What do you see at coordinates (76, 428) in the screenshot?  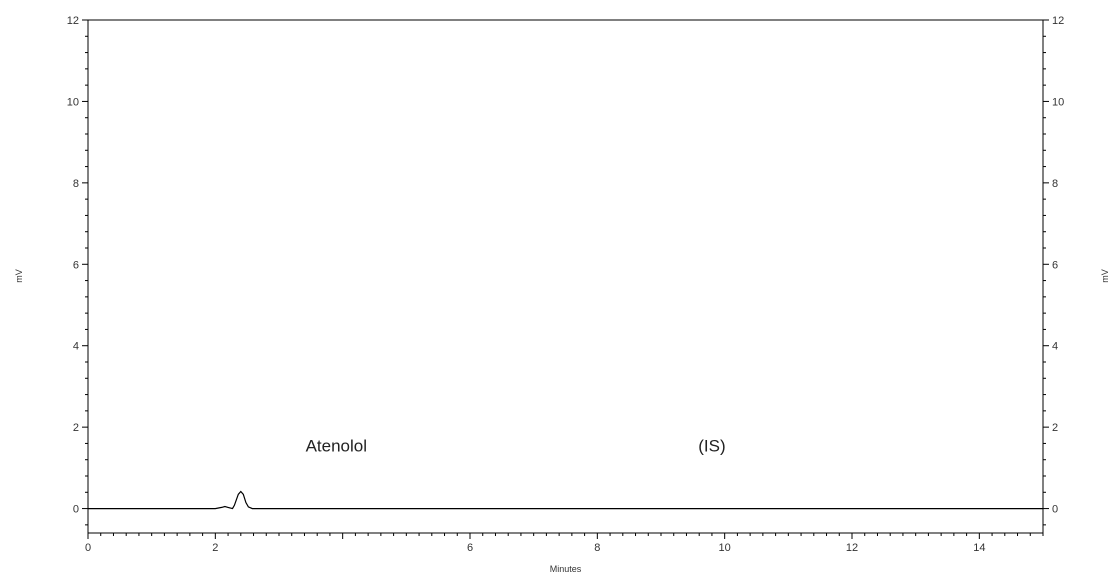 I see `y-left-tick-label: 2` at bounding box center [76, 428].